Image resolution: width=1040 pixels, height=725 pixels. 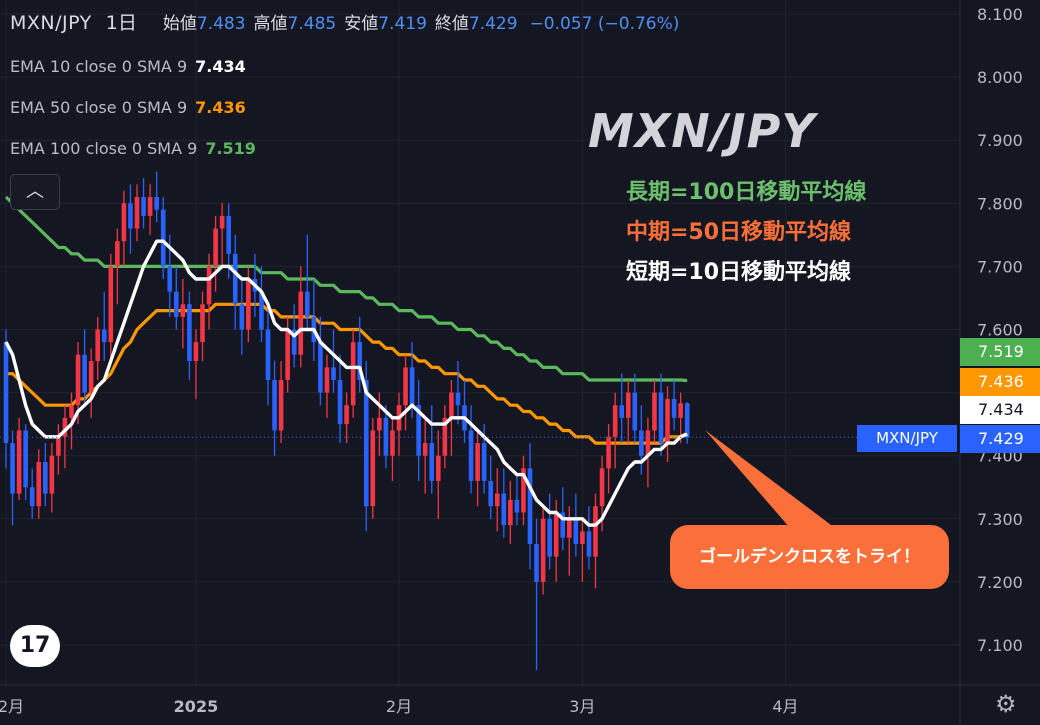 What do you see at coordinates (739, 272) in the screenshot?
I see `short-term-legend: 短期=10日移動平均線` at bounding box center [739, 272].